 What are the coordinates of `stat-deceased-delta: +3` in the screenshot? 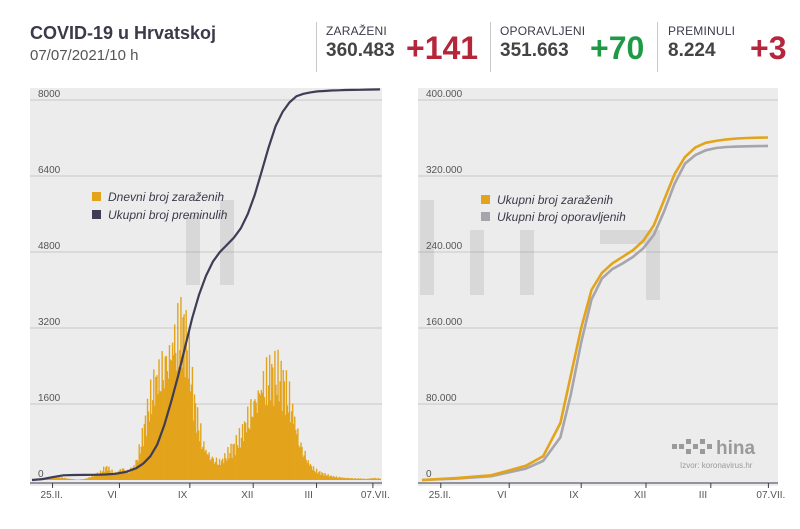 It's located at (768, 48).